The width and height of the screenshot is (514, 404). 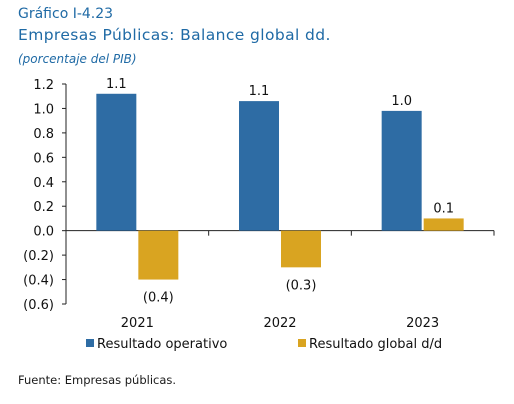 What do you see at coordinates (301, 285) in the screenshot?
I see `data-label: (0.3)` at bounding box center [301, 285].